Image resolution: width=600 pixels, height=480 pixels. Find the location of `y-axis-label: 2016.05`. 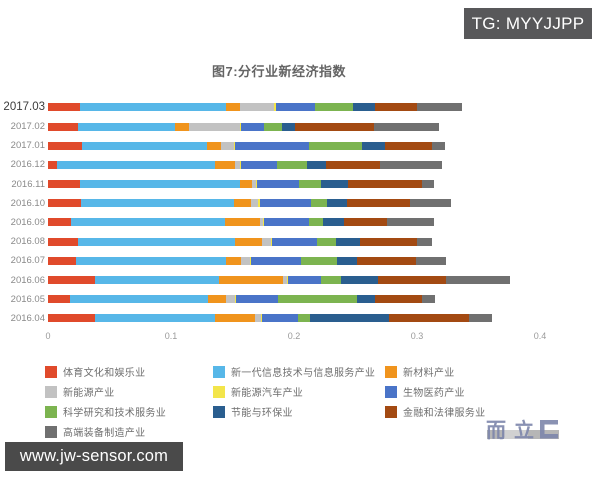

y-axis-label: 2016.05 is located at coordinates (27, 299).